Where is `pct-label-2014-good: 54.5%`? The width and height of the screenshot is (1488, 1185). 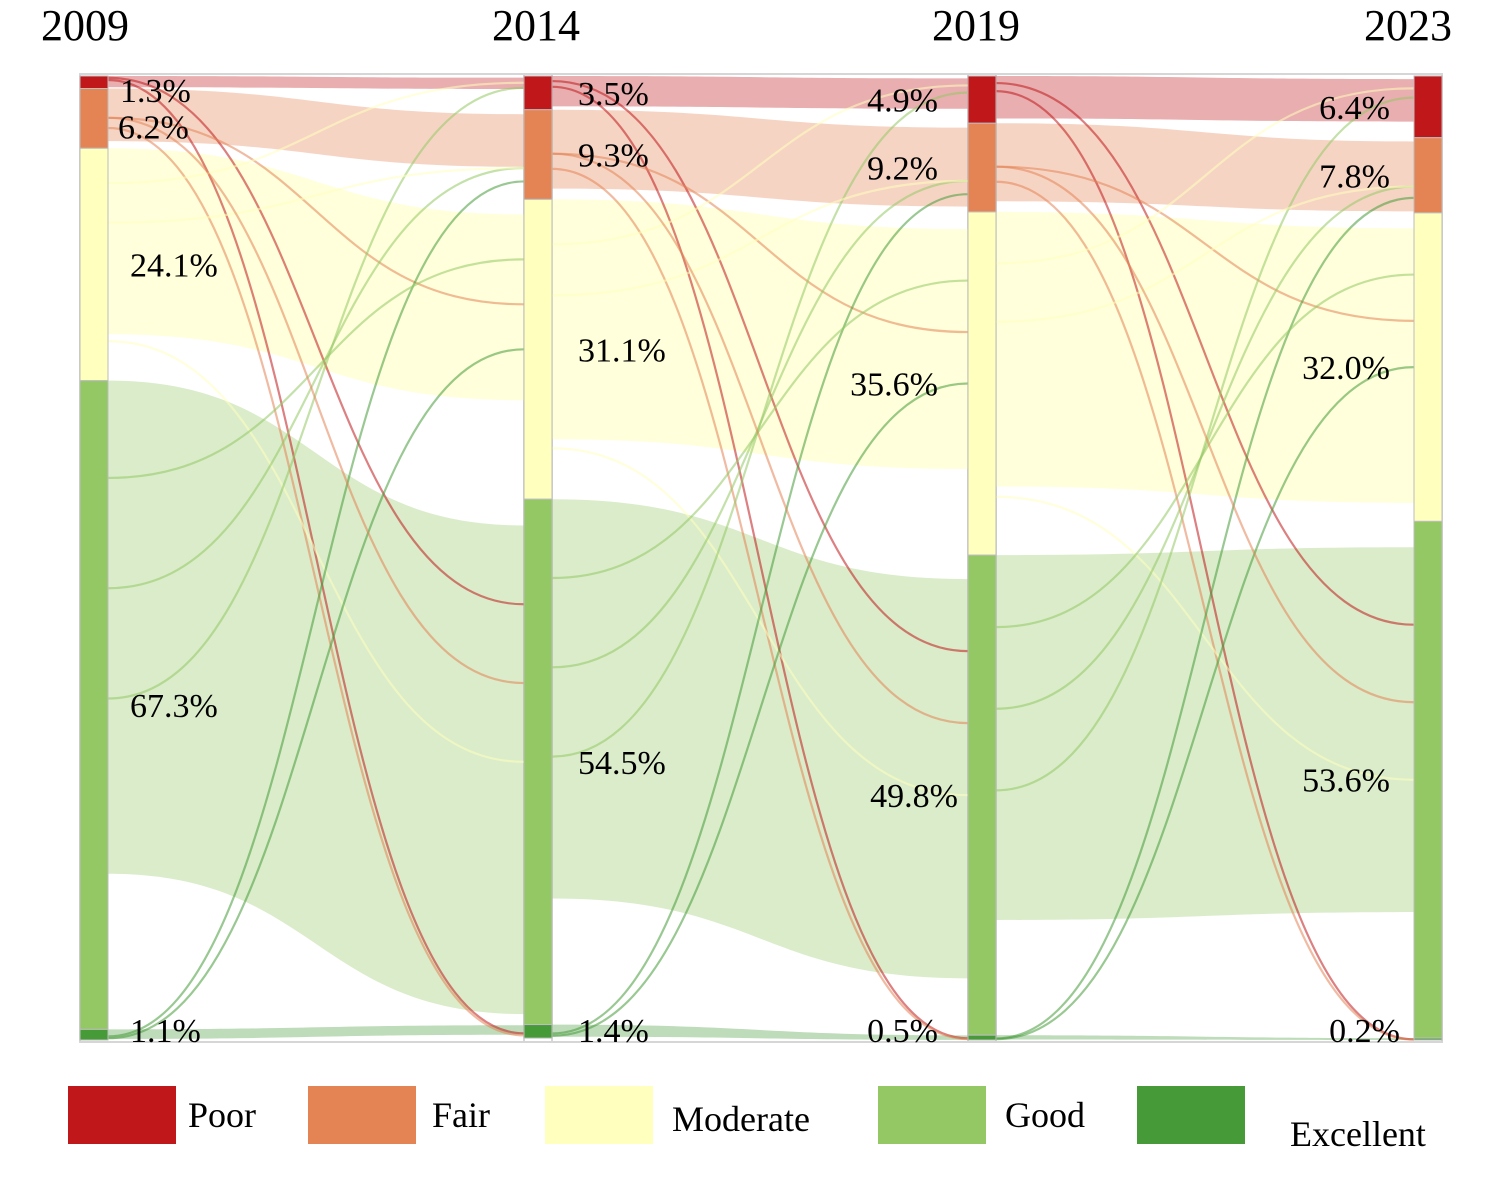
pct-label-2014-good: 54.5% is located at coordinates (622, 763).